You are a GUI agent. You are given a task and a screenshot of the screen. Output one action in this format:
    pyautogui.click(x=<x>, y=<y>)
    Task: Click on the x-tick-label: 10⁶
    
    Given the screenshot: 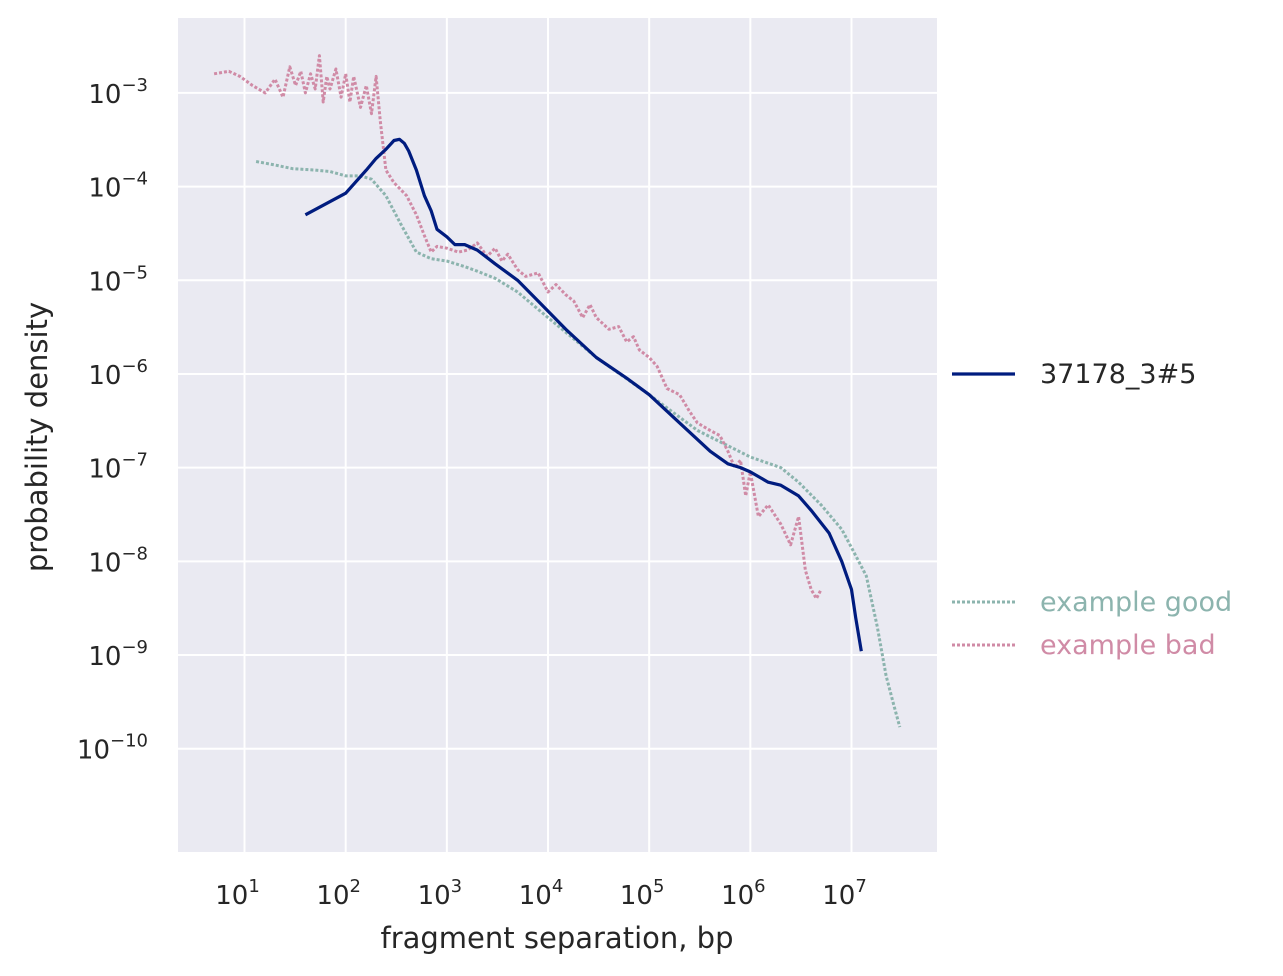 What is the action you would take?
    pyautogui.click(x=743, y=893)
    